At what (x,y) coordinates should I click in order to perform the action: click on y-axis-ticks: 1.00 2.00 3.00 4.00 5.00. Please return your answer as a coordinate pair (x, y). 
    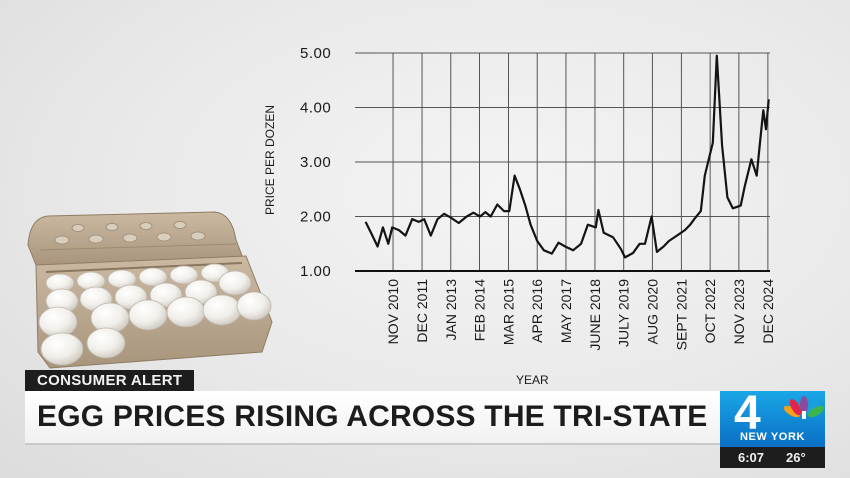
    Looking at the image, I should click on (315, 162).